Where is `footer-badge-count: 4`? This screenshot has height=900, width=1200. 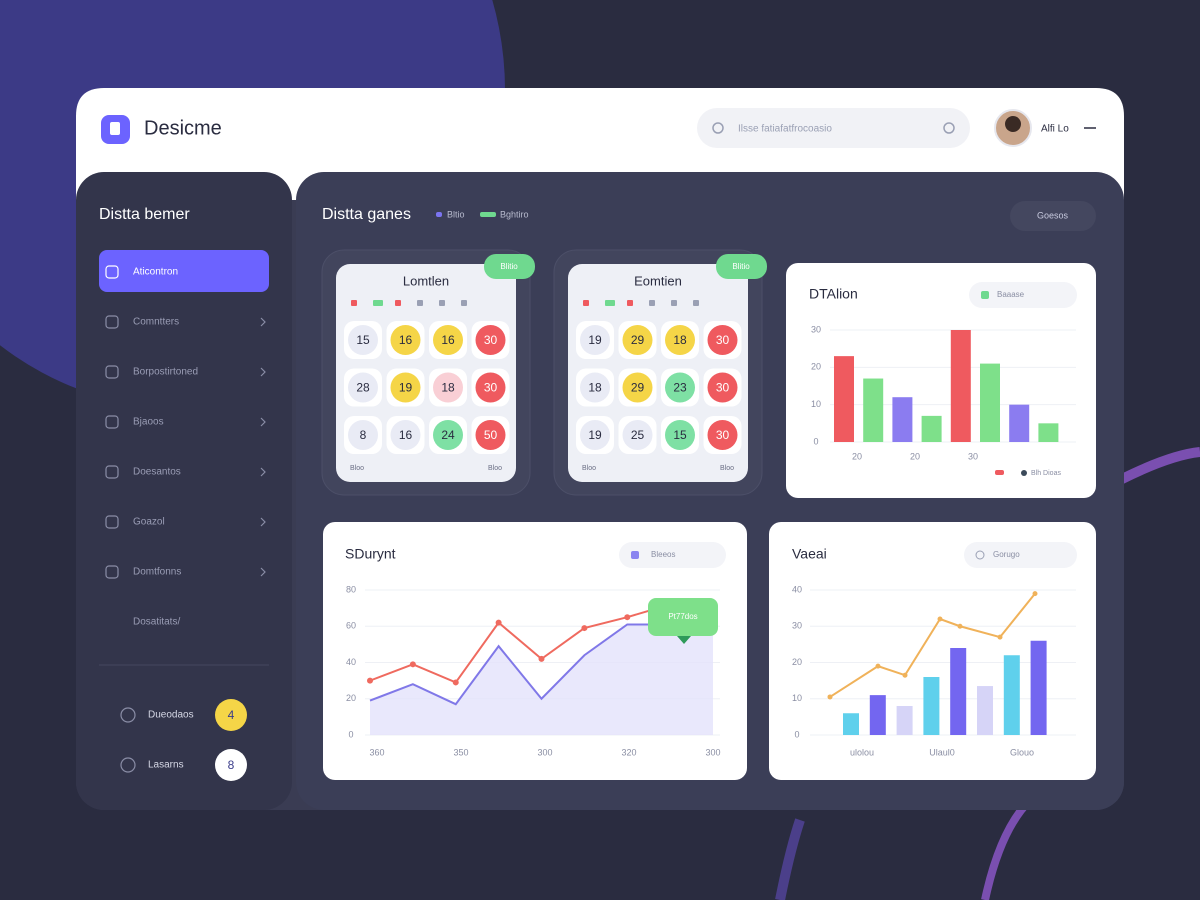 footer-badge-count: 4 is located at coordinates (231, 715).